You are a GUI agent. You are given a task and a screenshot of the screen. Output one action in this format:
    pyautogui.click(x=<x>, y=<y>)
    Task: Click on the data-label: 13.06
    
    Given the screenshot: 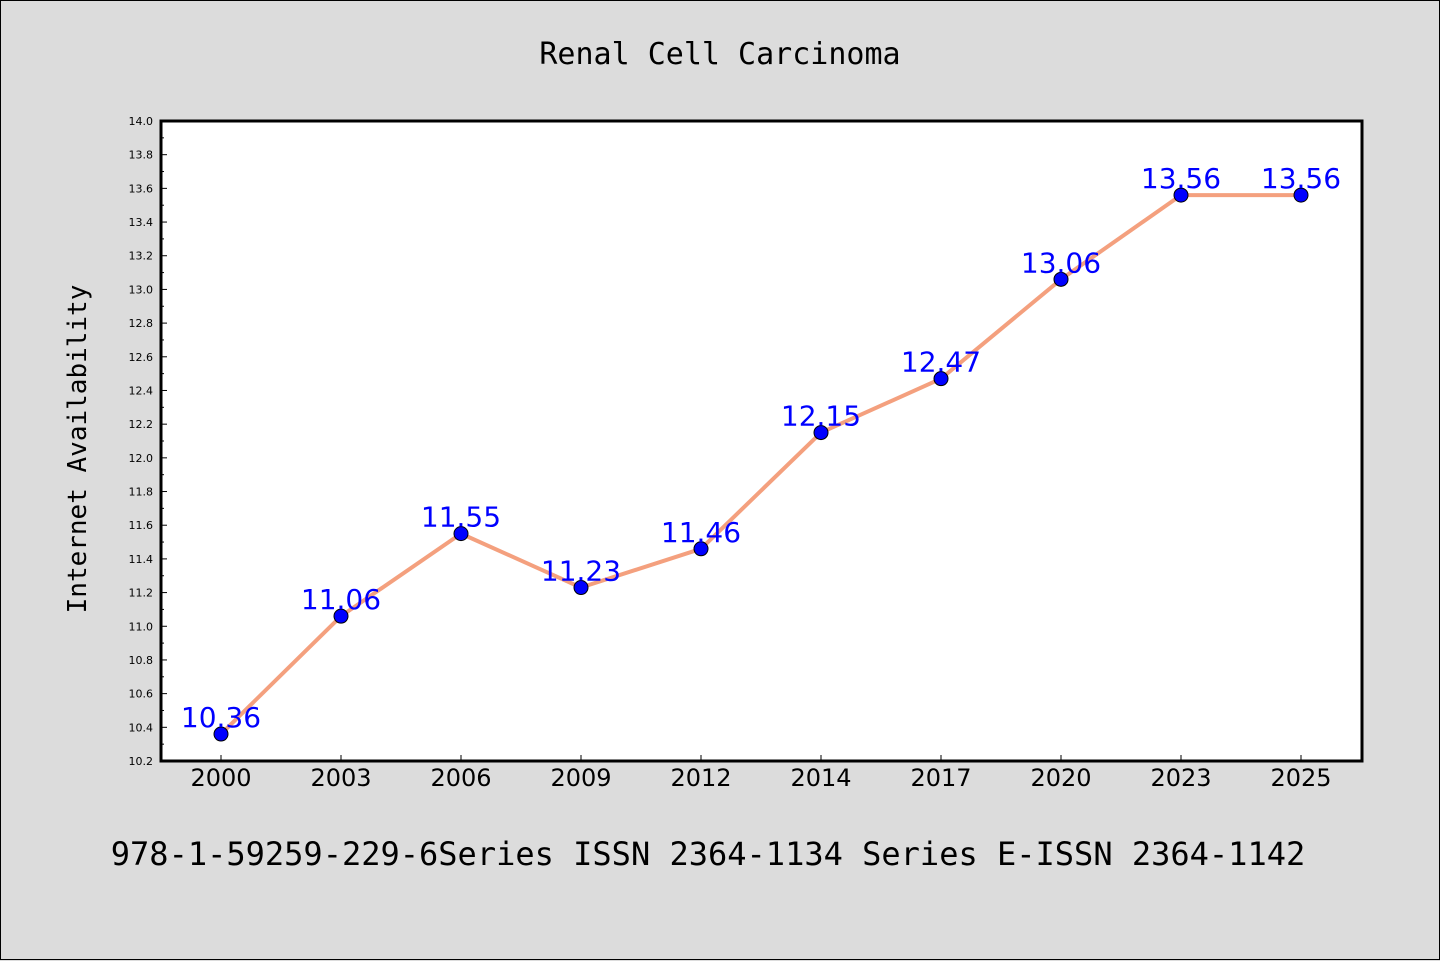 What is the action you would take?
    pyautogui.click(x=1061, y=262)
    